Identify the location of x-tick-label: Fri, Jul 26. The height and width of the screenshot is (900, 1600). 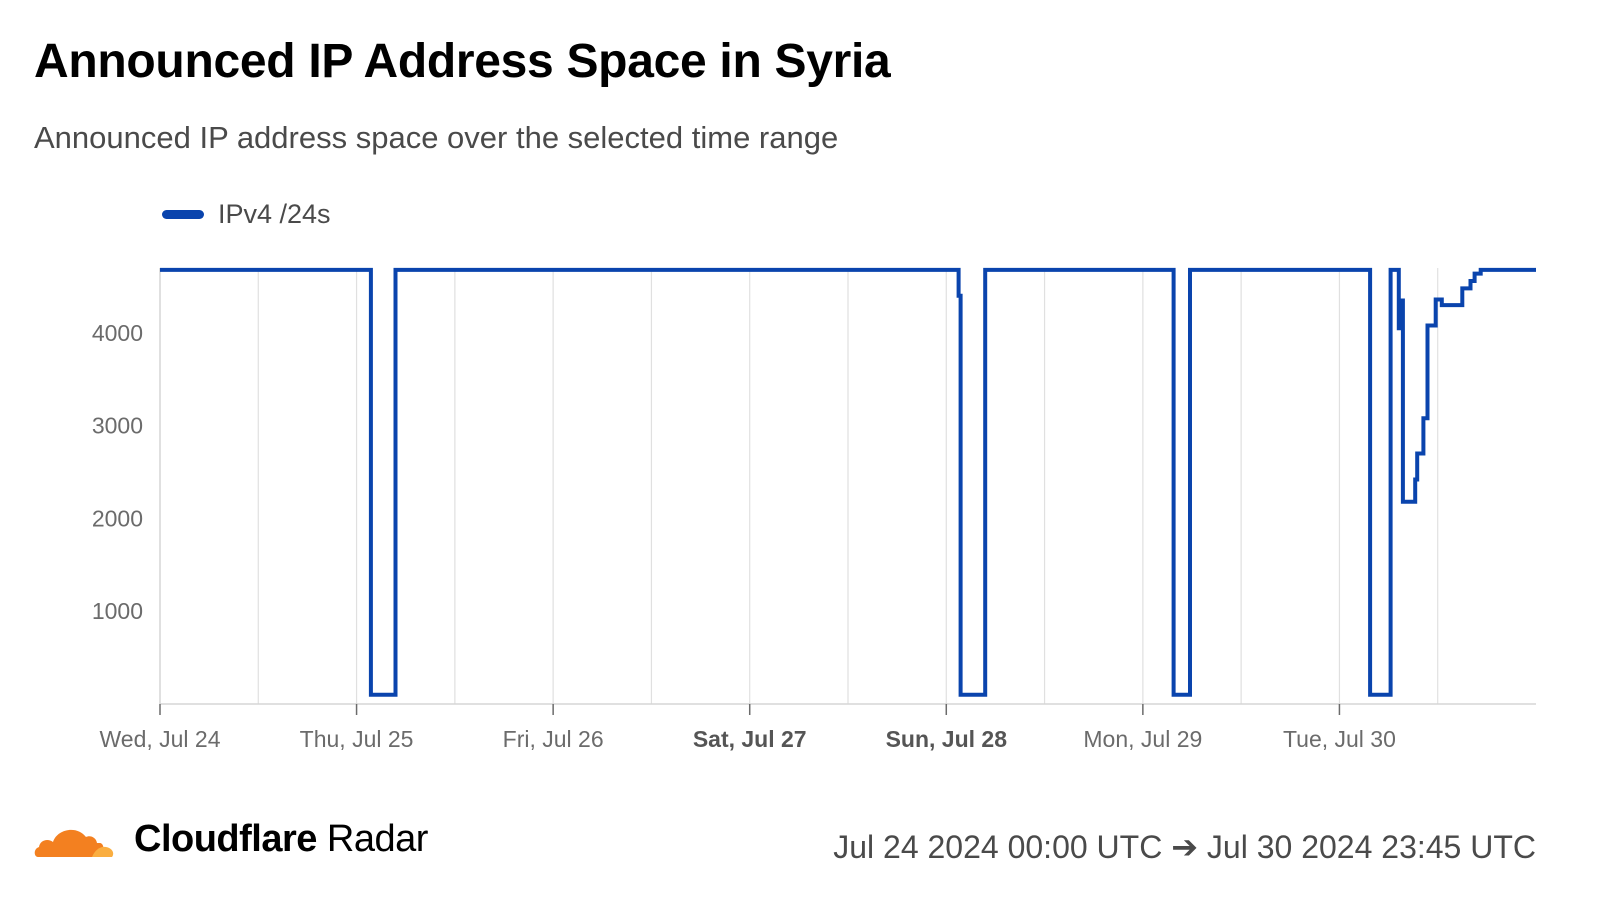
(553, 739).